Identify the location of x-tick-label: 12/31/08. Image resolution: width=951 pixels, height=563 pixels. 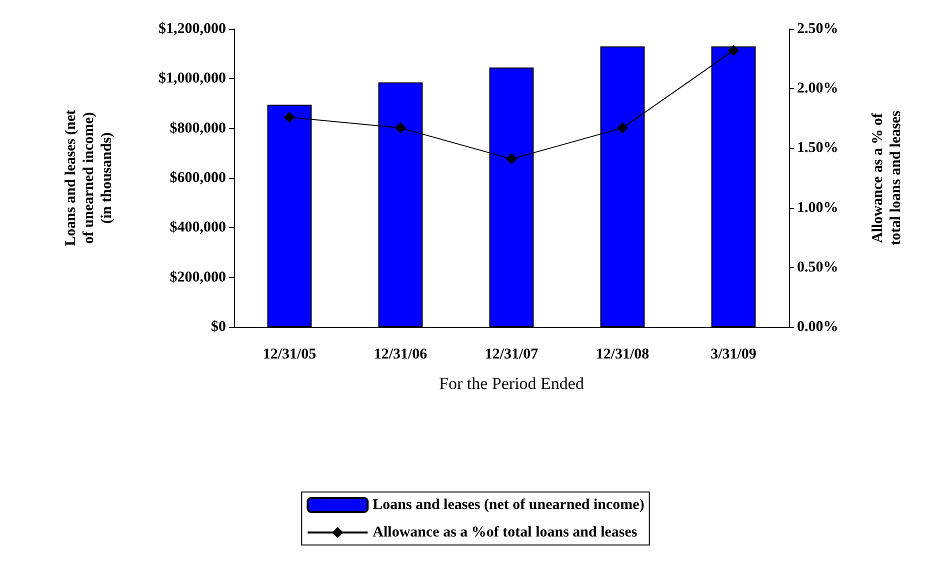
(623, 354).